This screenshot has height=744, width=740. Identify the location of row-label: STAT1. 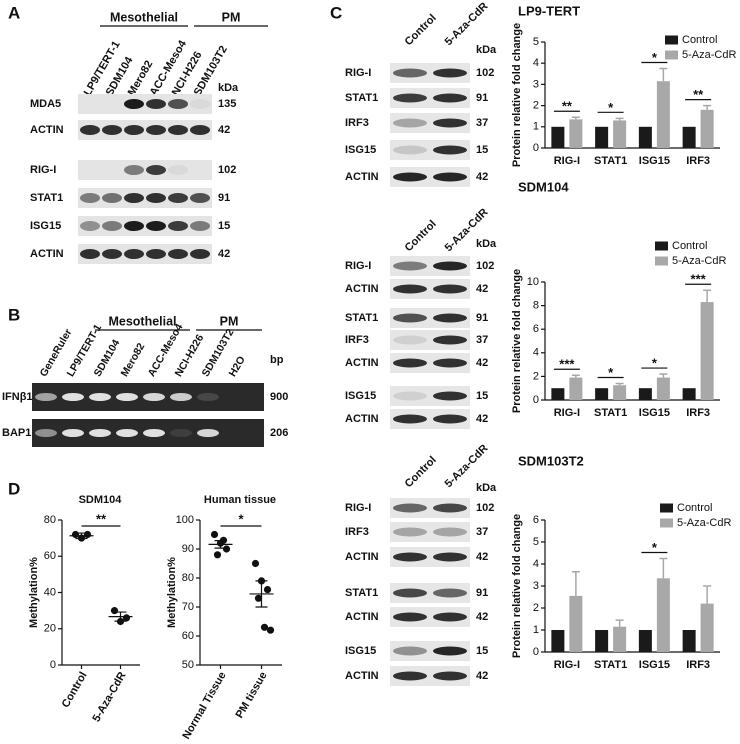
(361, 98).